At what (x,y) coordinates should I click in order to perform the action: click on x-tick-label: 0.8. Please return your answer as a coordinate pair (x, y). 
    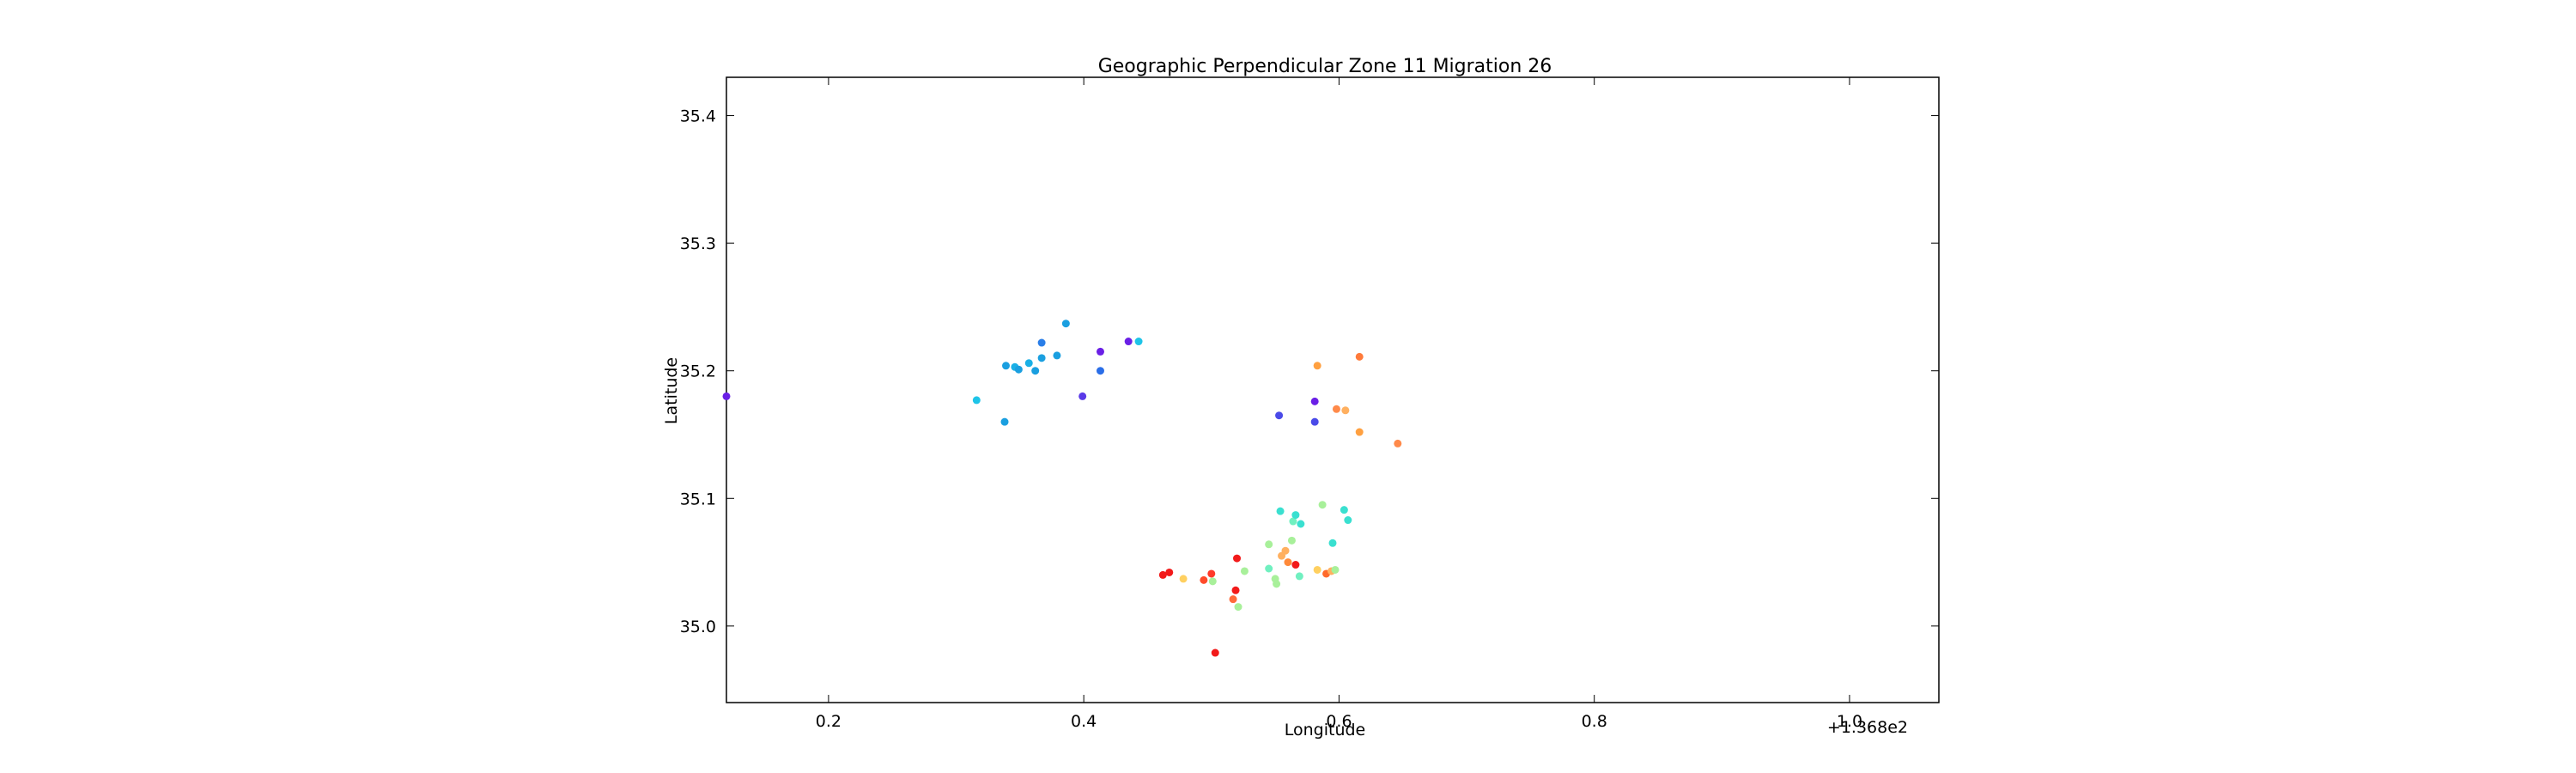
    Looking at the image, I should click on (1594, 721).